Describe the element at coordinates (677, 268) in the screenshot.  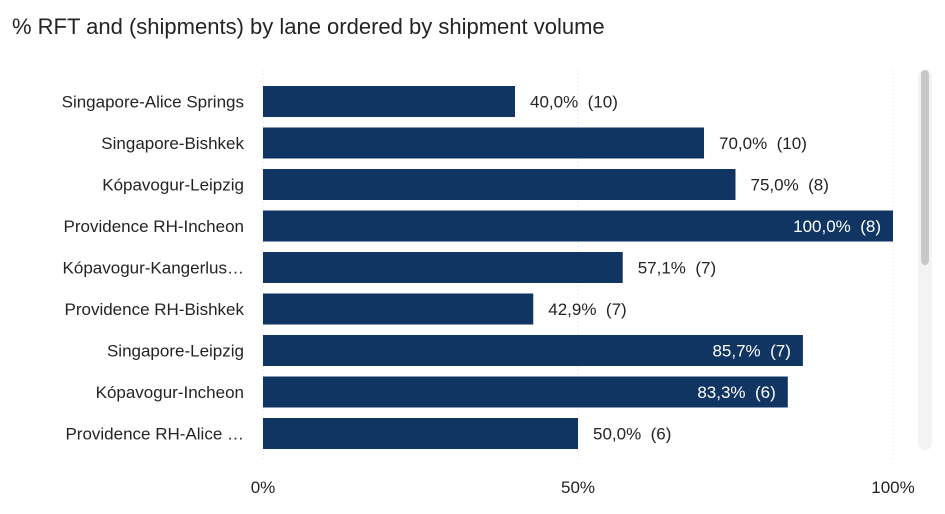
I see `data-label: 57,1% (7)` at that location.